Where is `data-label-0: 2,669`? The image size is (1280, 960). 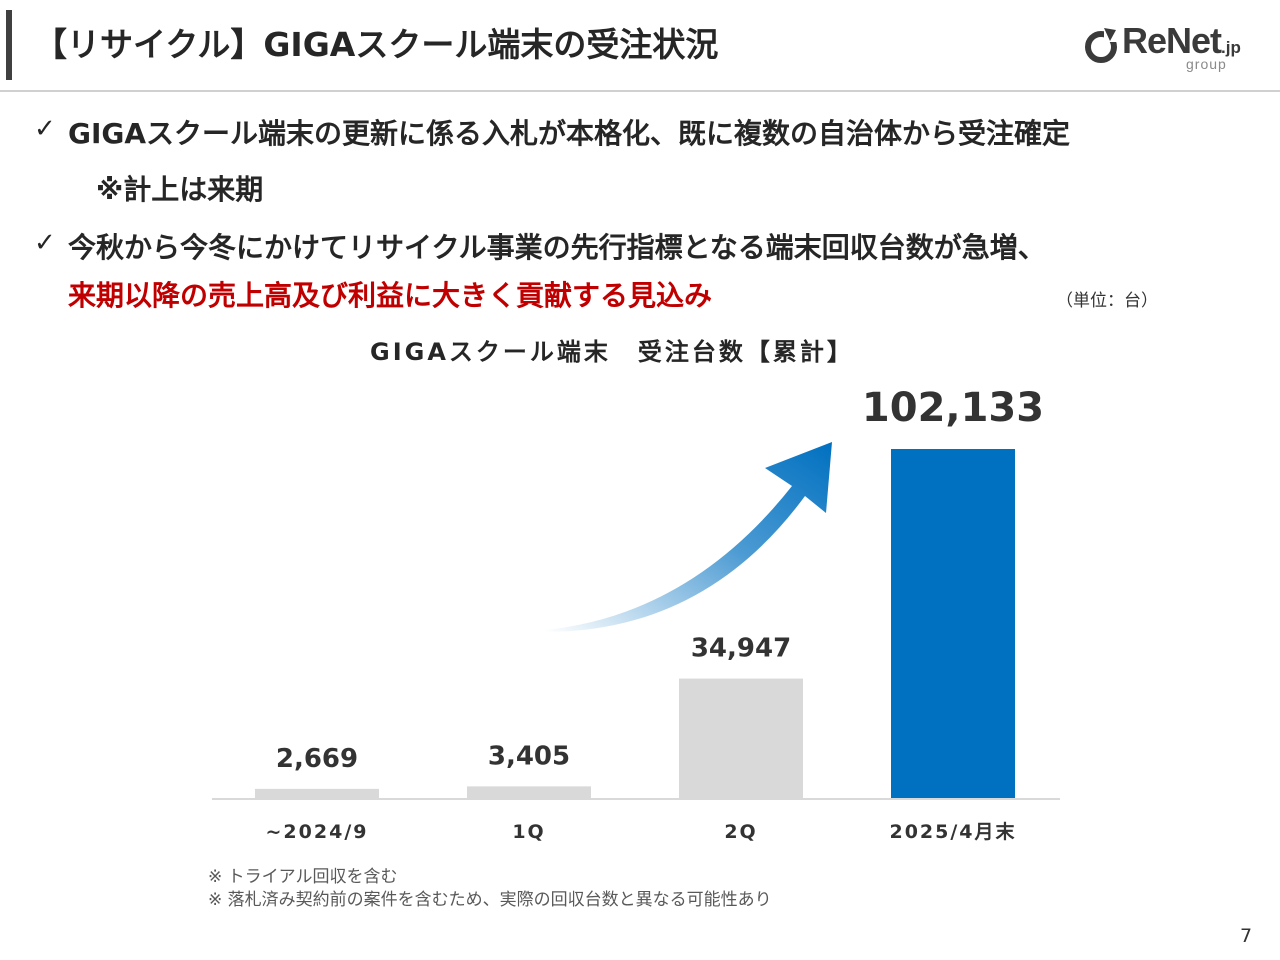
data-label-0: 2,669 is located at coordinates (317, 759).